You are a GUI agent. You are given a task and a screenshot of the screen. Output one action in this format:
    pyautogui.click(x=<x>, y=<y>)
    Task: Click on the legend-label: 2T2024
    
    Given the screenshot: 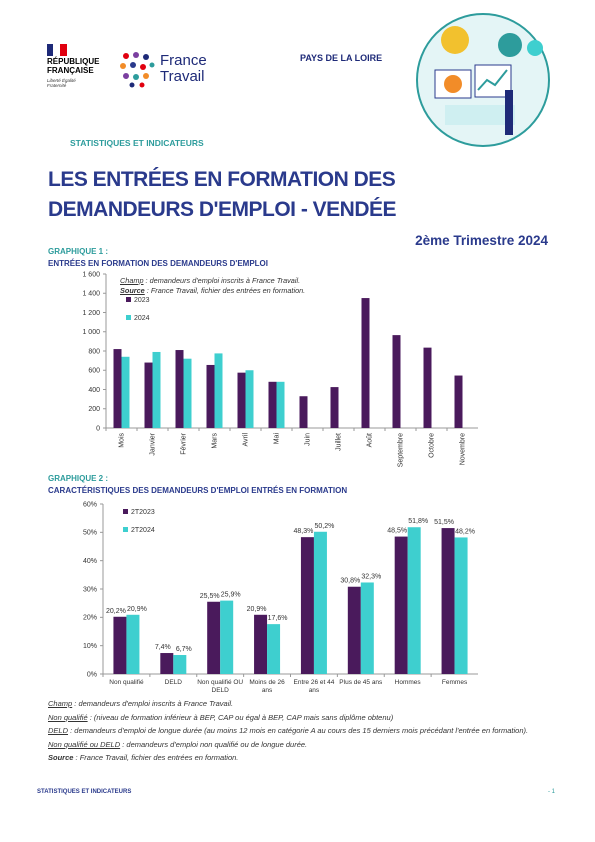 What is the action you would take?
    pyautogui.click(x=143, y=530)
    